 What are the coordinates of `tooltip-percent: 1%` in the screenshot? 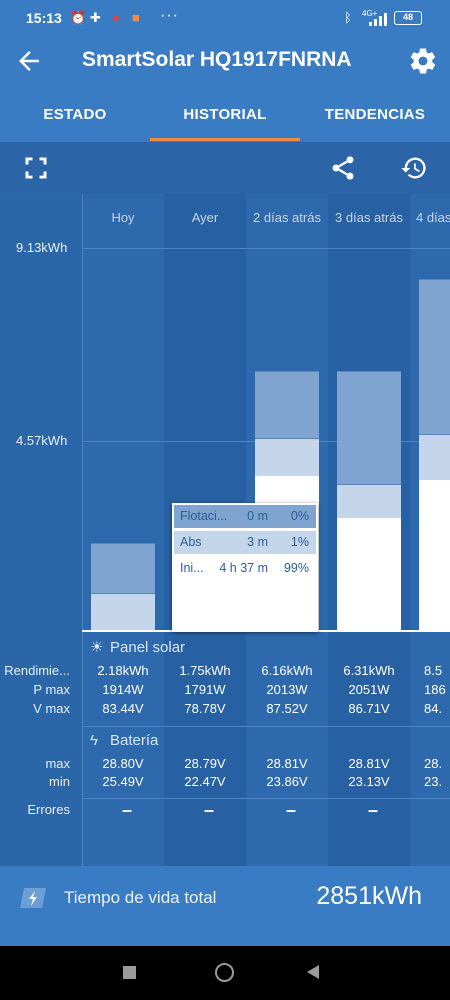 It's located at (299, 542).